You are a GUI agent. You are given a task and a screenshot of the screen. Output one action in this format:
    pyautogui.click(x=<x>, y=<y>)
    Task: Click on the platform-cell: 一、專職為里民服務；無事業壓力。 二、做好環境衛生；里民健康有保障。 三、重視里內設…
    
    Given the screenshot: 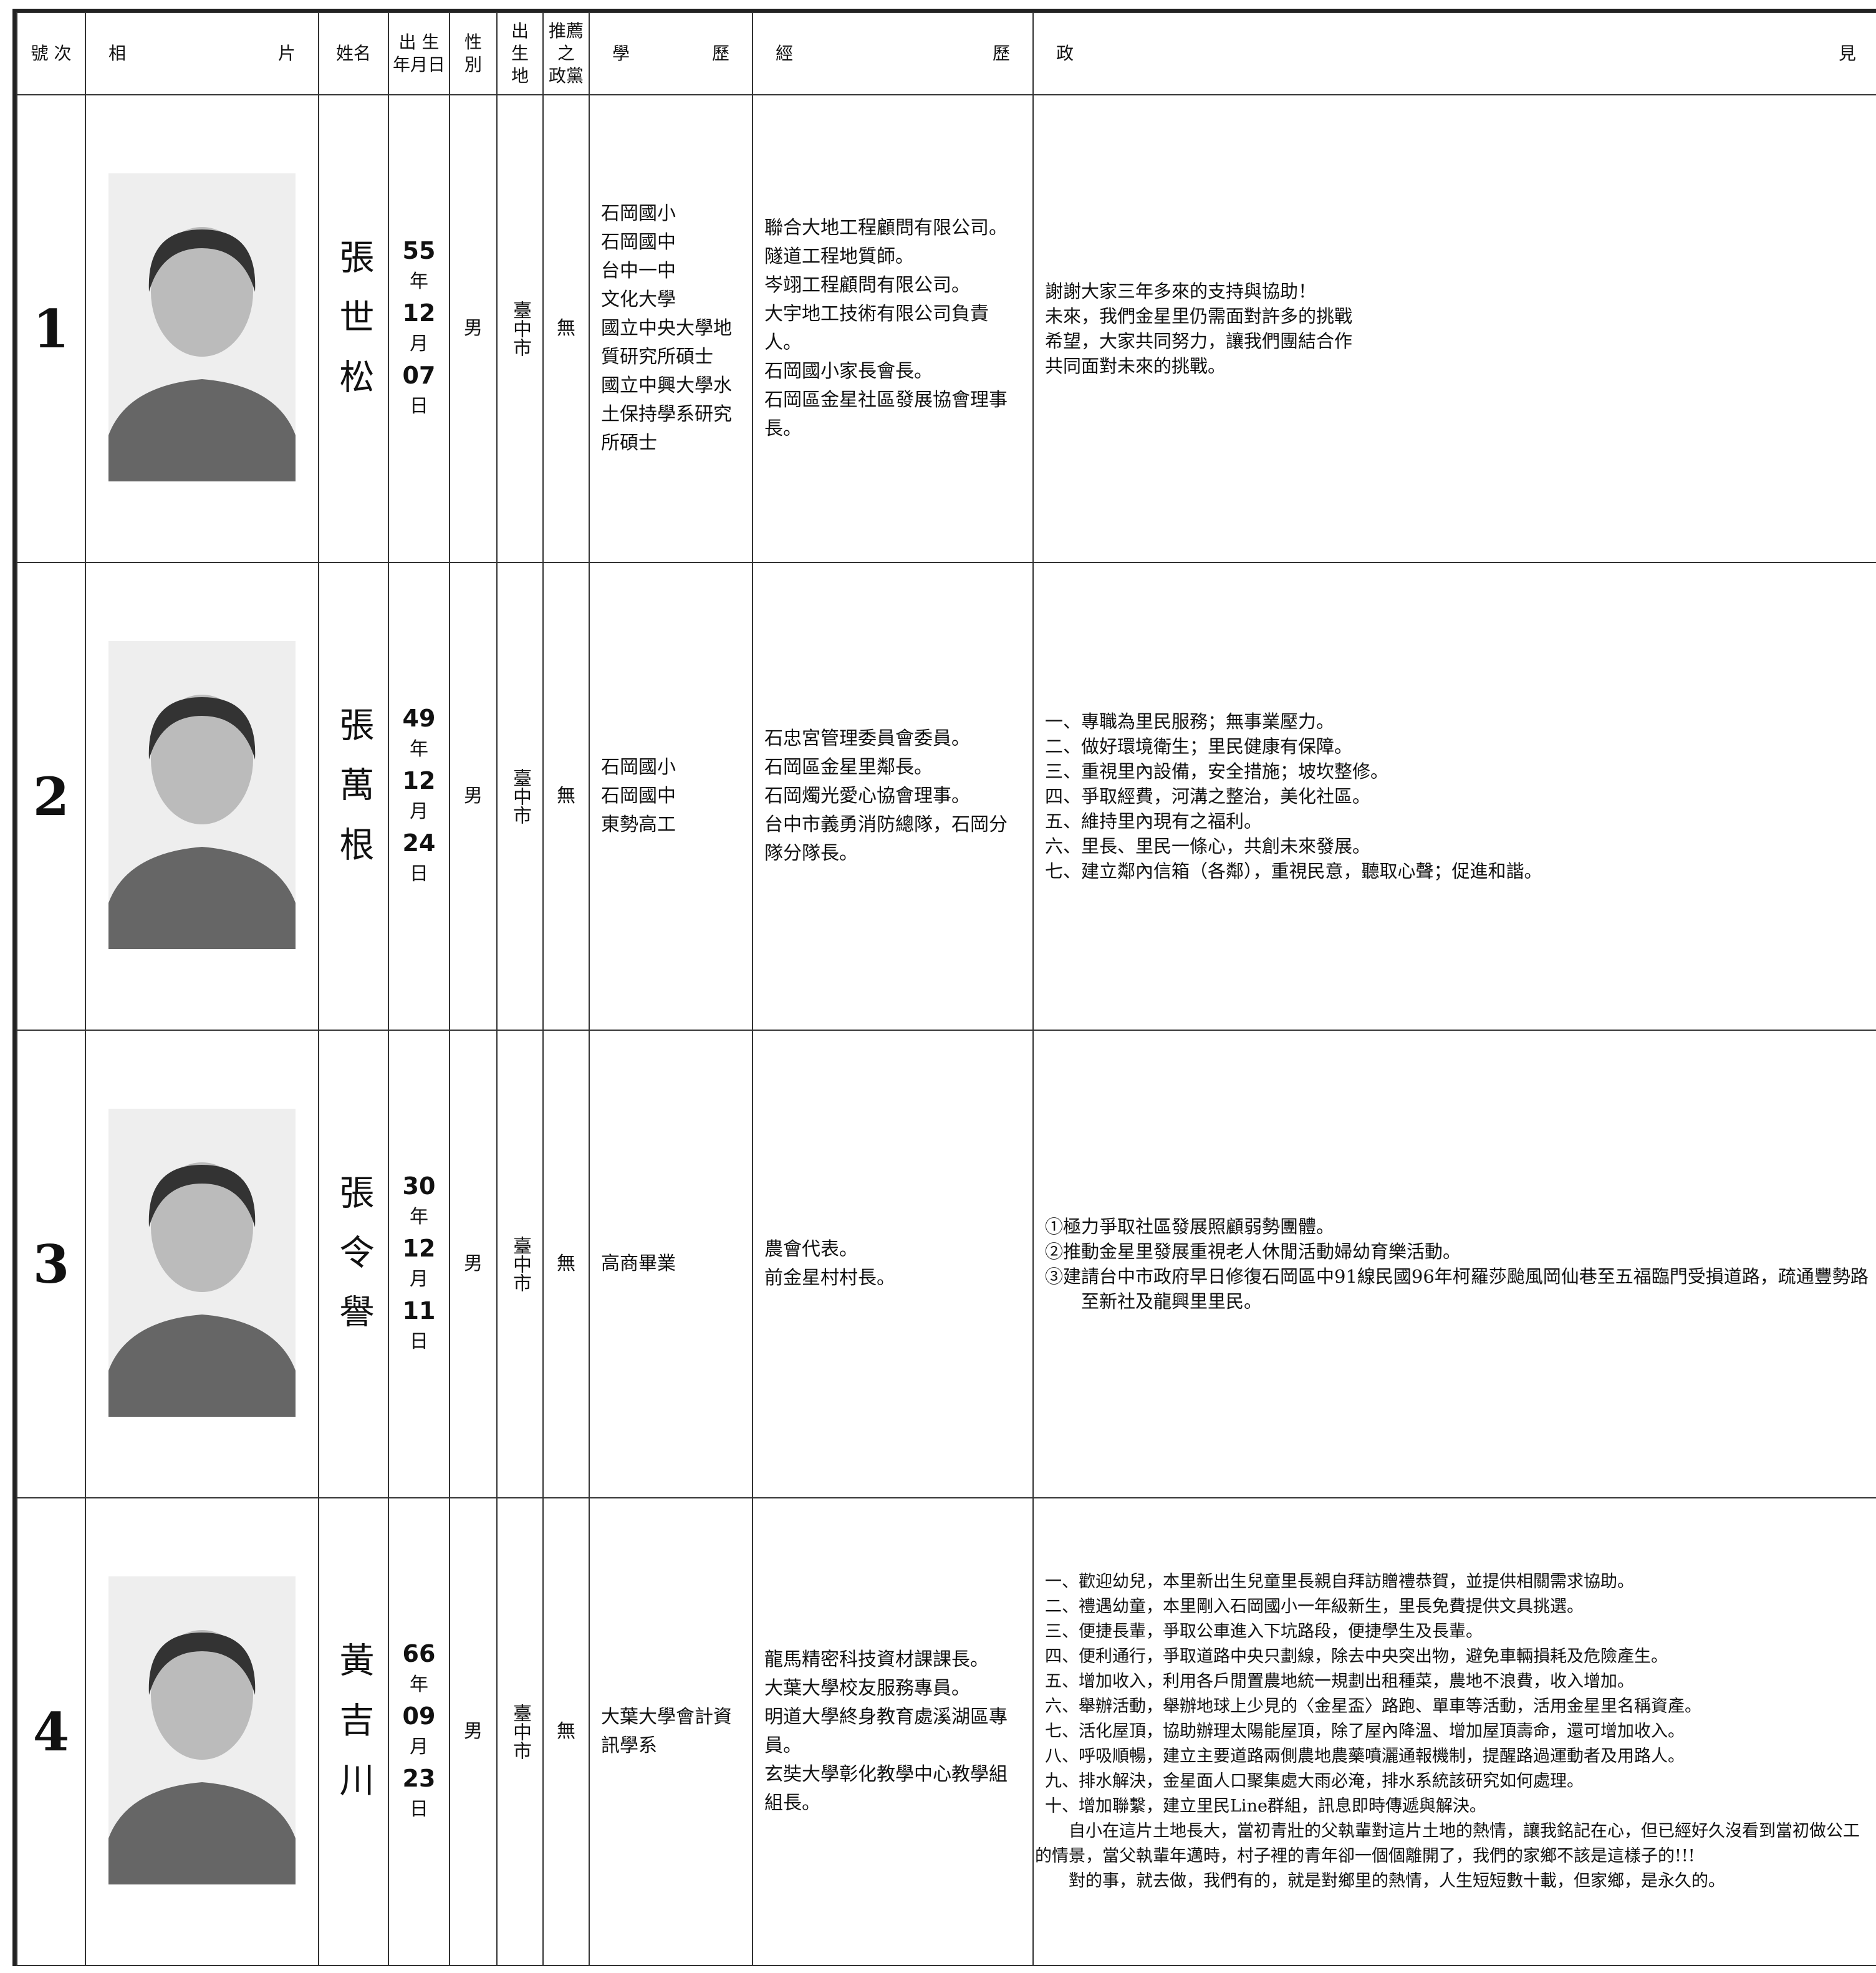 What is the action you would take?
    pyautogui.click(x=1454, y=796)
    